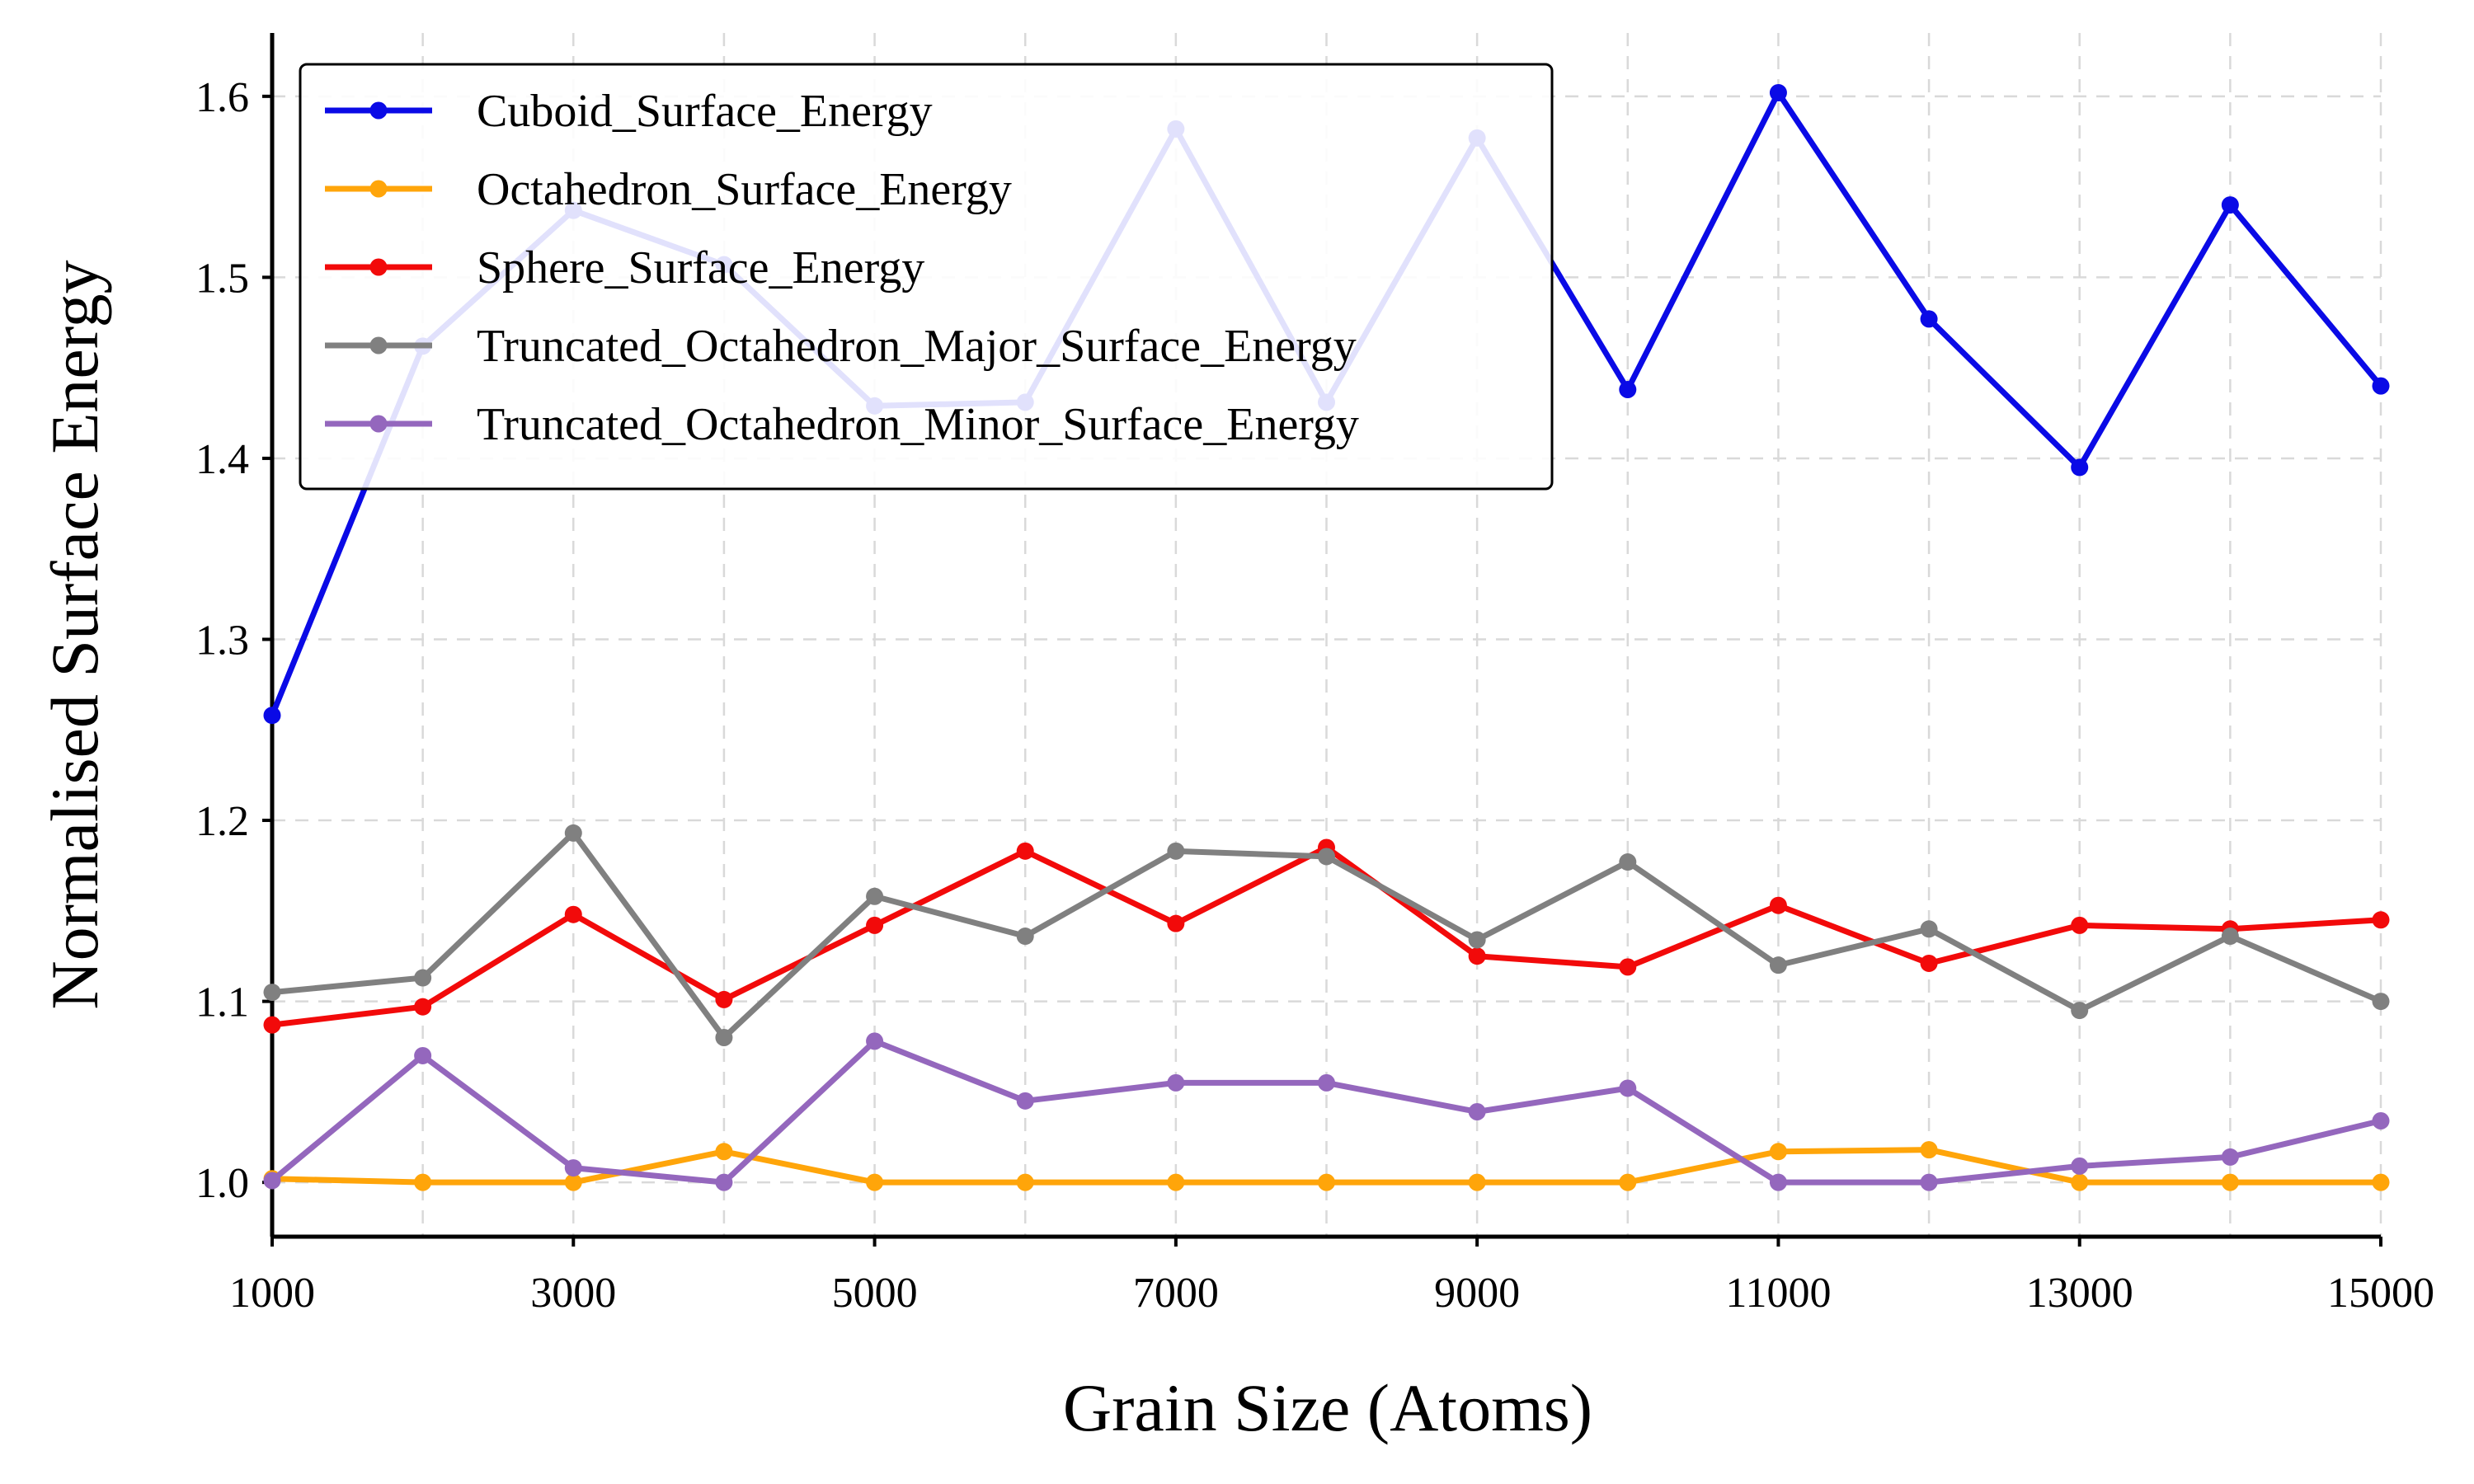 The image size is (2474, 1484). I want to click on y-tick-label: 1.0, so click(222, 1183).